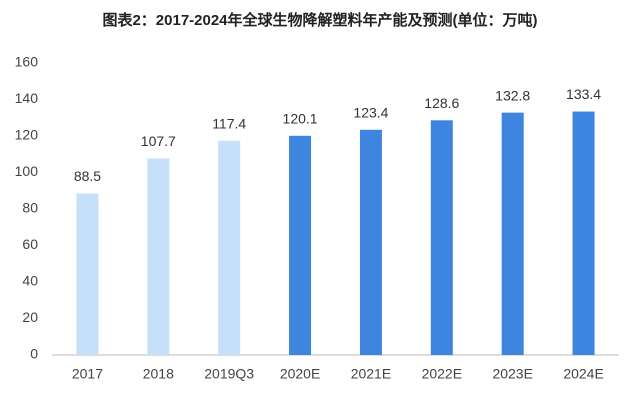 Image resolution: width=640 pixels, height=401 pixels. Describe the element at coordinates (583, 94) in the screenshot. I see `data-label: 133.4` at that location.